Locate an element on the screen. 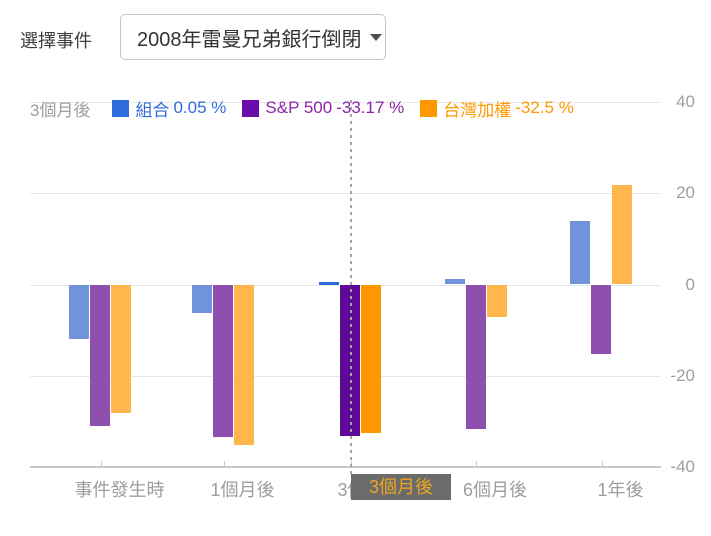 The height and width of the screenshot is (536, 711). selected-category-dotted-line is located at coordinates (350, 287).